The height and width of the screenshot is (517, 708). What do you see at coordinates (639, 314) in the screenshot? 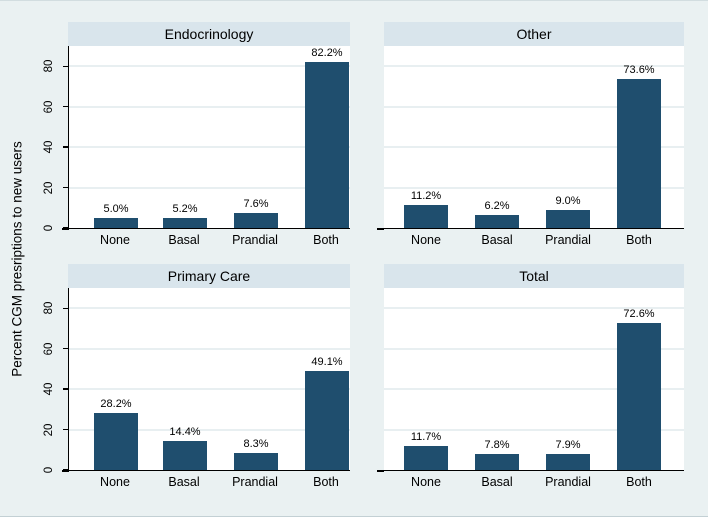
I see `bar-value-label: 72.6%` at bounding box center [639, 314].